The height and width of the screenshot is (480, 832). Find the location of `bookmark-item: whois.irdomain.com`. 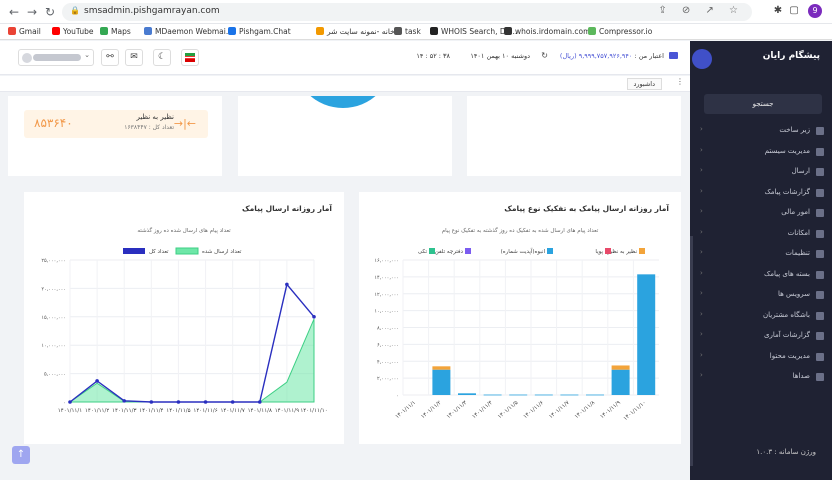

bookmark-item: whois.irdomain.com is located at coordinates (547, 31).